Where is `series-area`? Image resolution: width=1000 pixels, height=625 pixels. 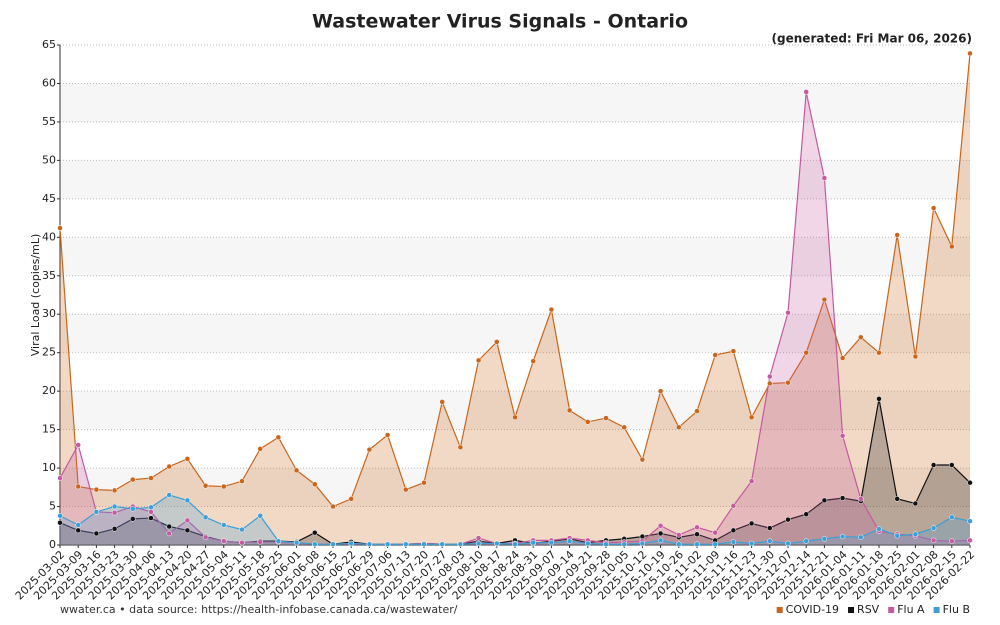 series-area is located at coordinates (515, 520).